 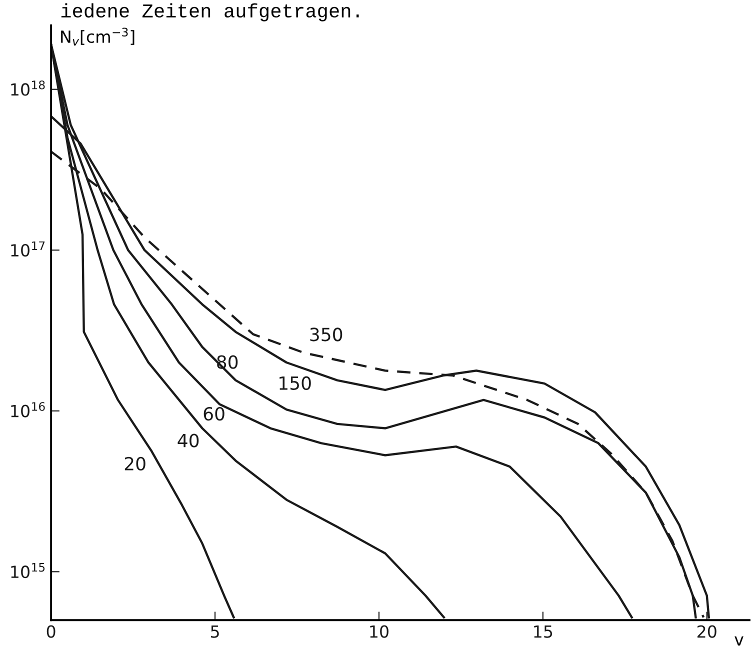 What do you see at coordinates (135, 463) in the screenshot?
I see `series-label: 20` at bounding box center [135, 463].